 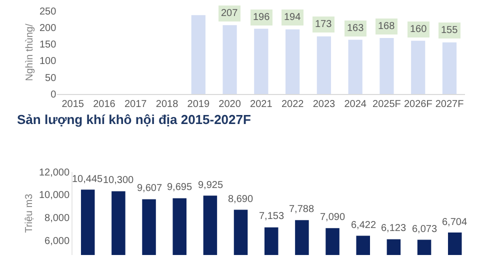 What do you see at coordinates (54, 196) in the screenshot?
I see `y-tick-label: 10,000` at bounding box center [54, 196].